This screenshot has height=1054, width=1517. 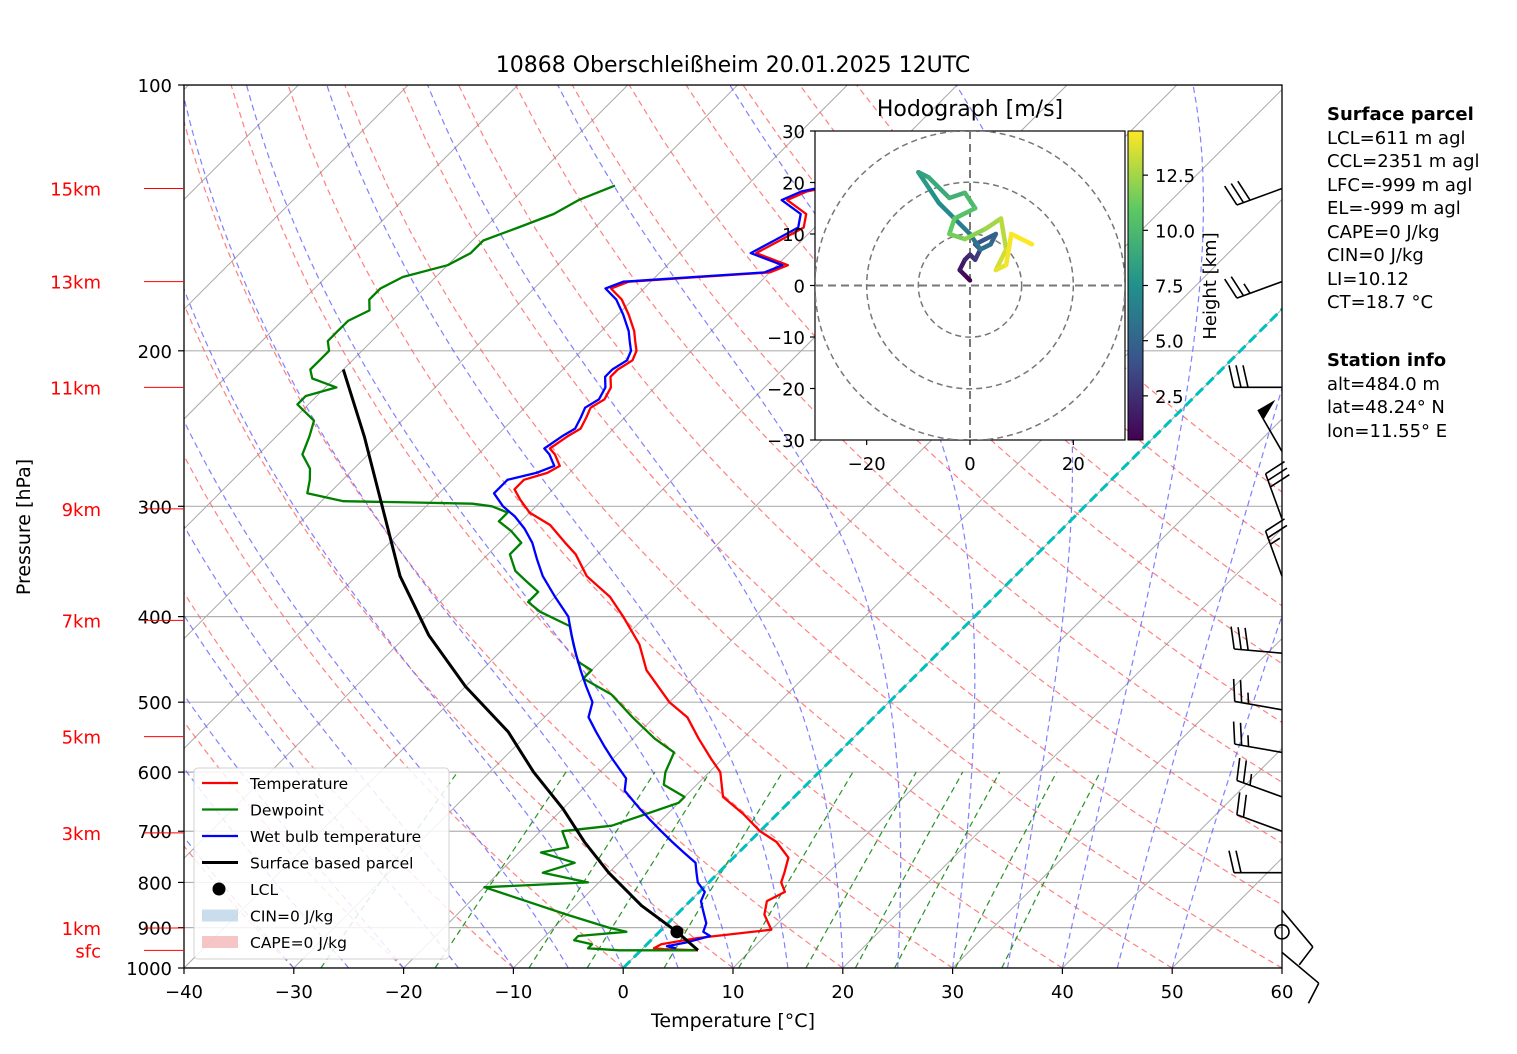 I want to click on height-label: 1km, so click(x=81, y=929).